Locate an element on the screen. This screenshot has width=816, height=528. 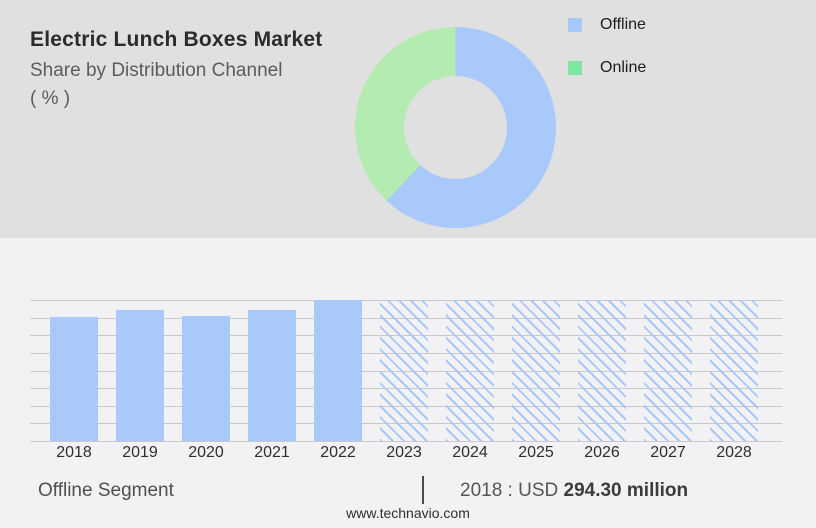
bar-2023 is located at coordinates (404, 370).